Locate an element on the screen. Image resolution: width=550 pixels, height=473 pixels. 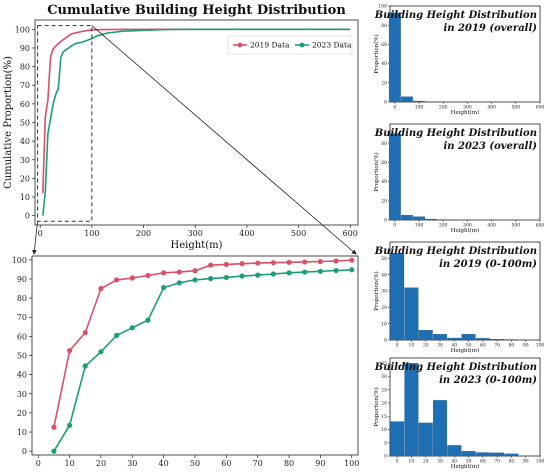
hist-x-axis-label: Height(m) is located at coordinates (465, 112).